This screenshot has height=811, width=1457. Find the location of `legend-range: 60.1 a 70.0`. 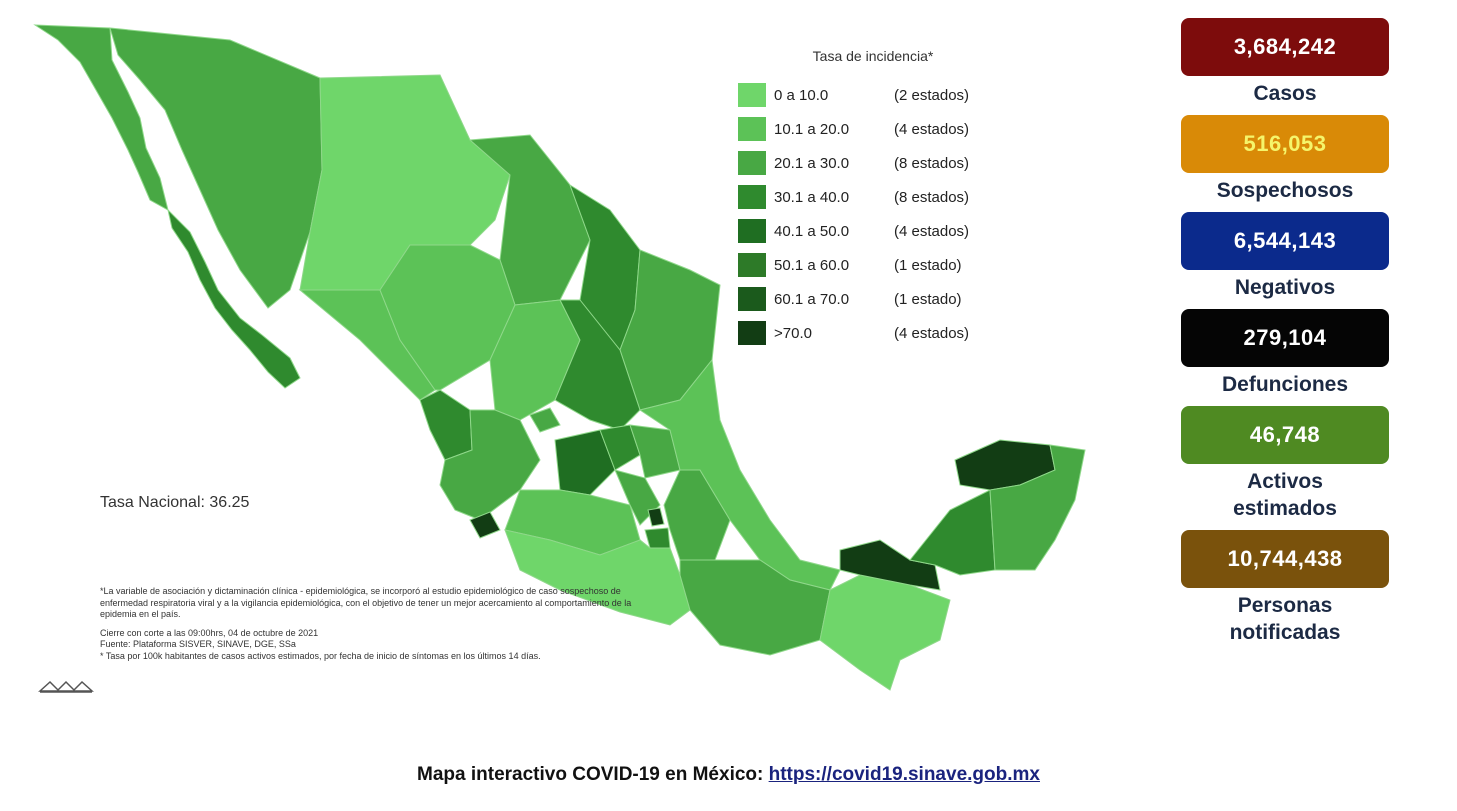

legend-range: 60.1 a 70.0 is located at coordinates (812, 299).